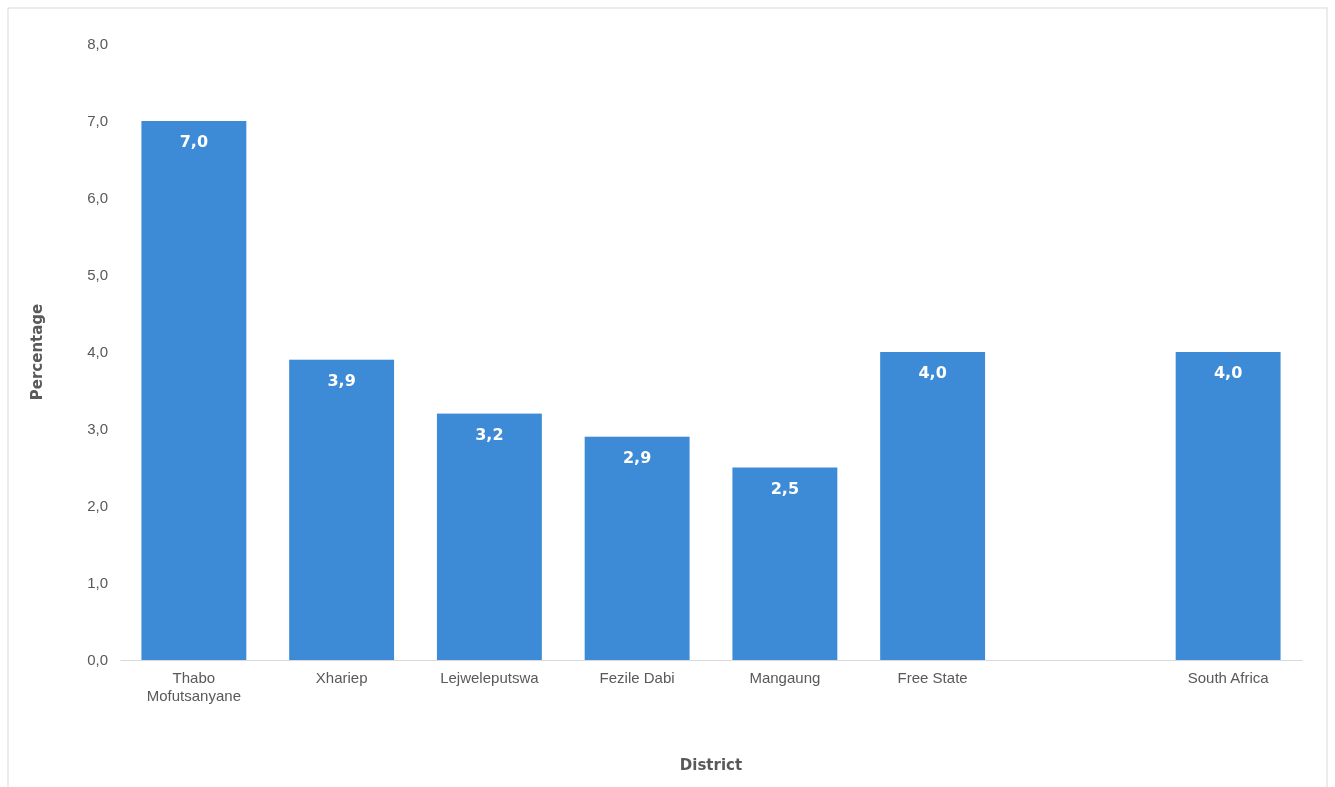  Describe the element at coordinates (637, 457) in the screenshot. I see `data-label: 2,9` at that location.